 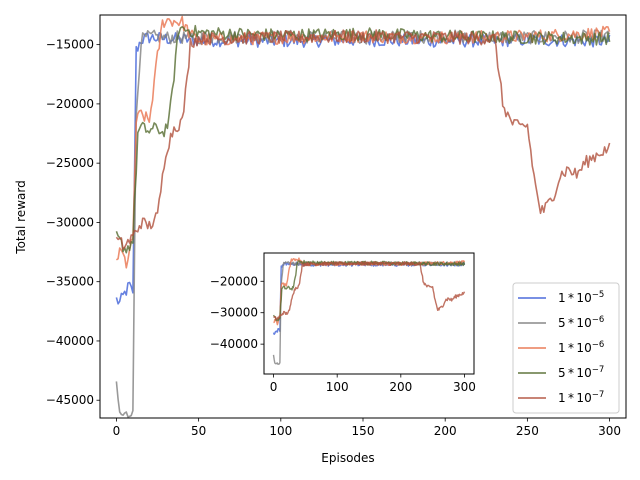 What do you see at coordinates (581, 322) in the screenshot?
I see `legend-label-2: 5 * 10−6` at bounding box center [581, 322].